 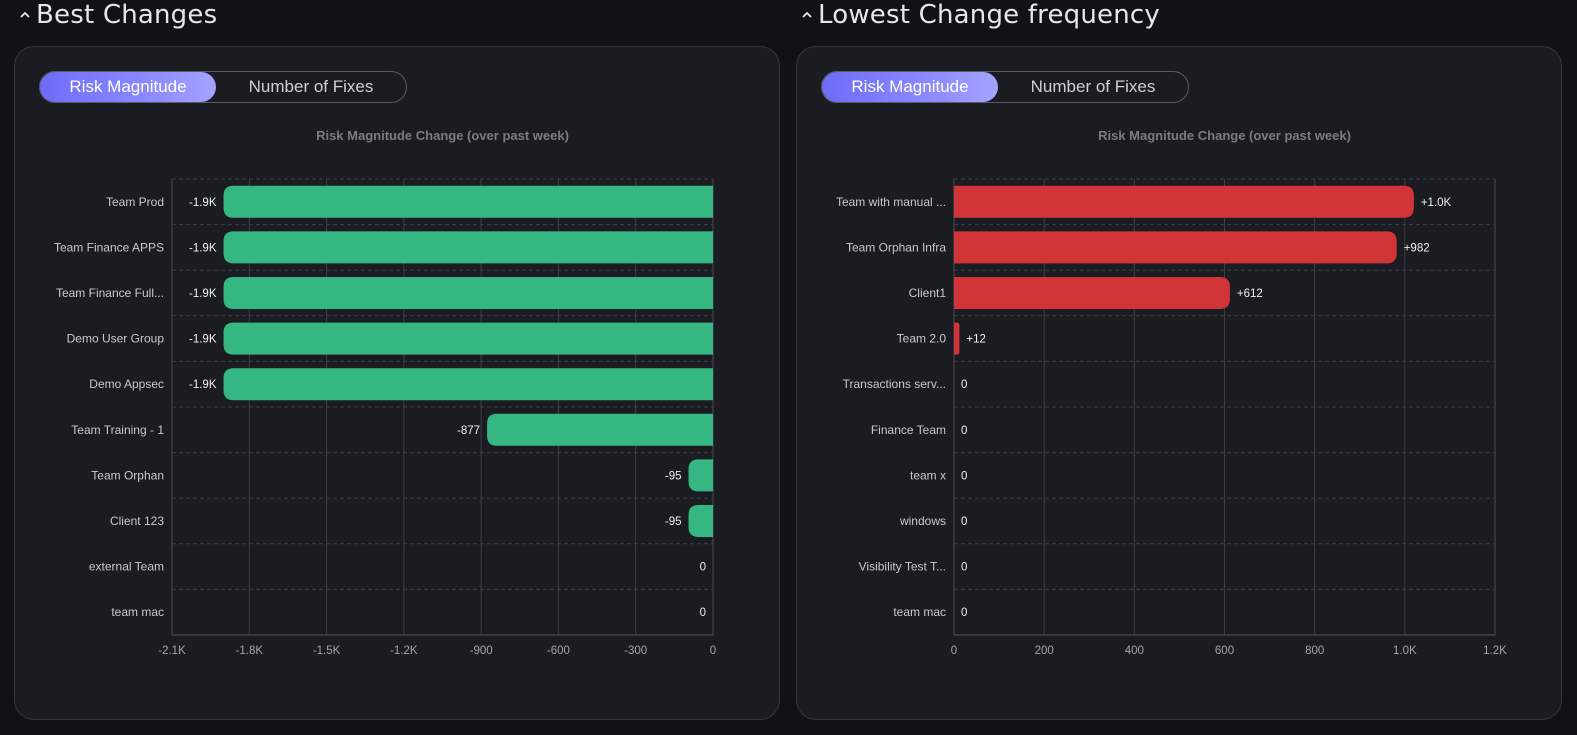 What do you see at coordinates (250, 651) in the screenshot?
I see `x-tick-label: -1.8K` at bounding box center [250, 651].